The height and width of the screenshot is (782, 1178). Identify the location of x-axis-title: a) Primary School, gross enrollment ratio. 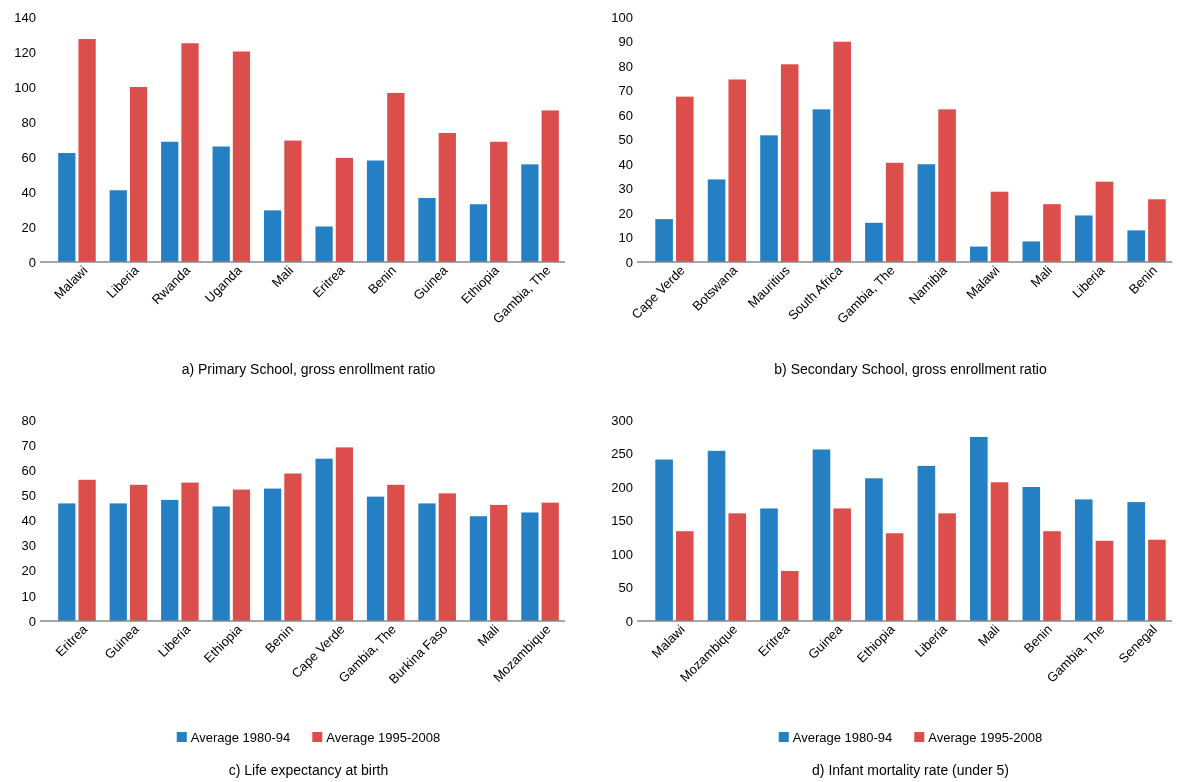
(308, 369).